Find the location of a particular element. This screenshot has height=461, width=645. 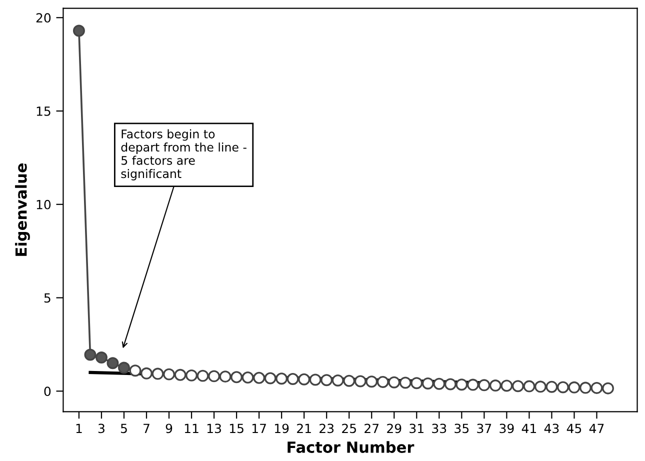

y-tick-label: 5 is located at coordinates (47, 298).